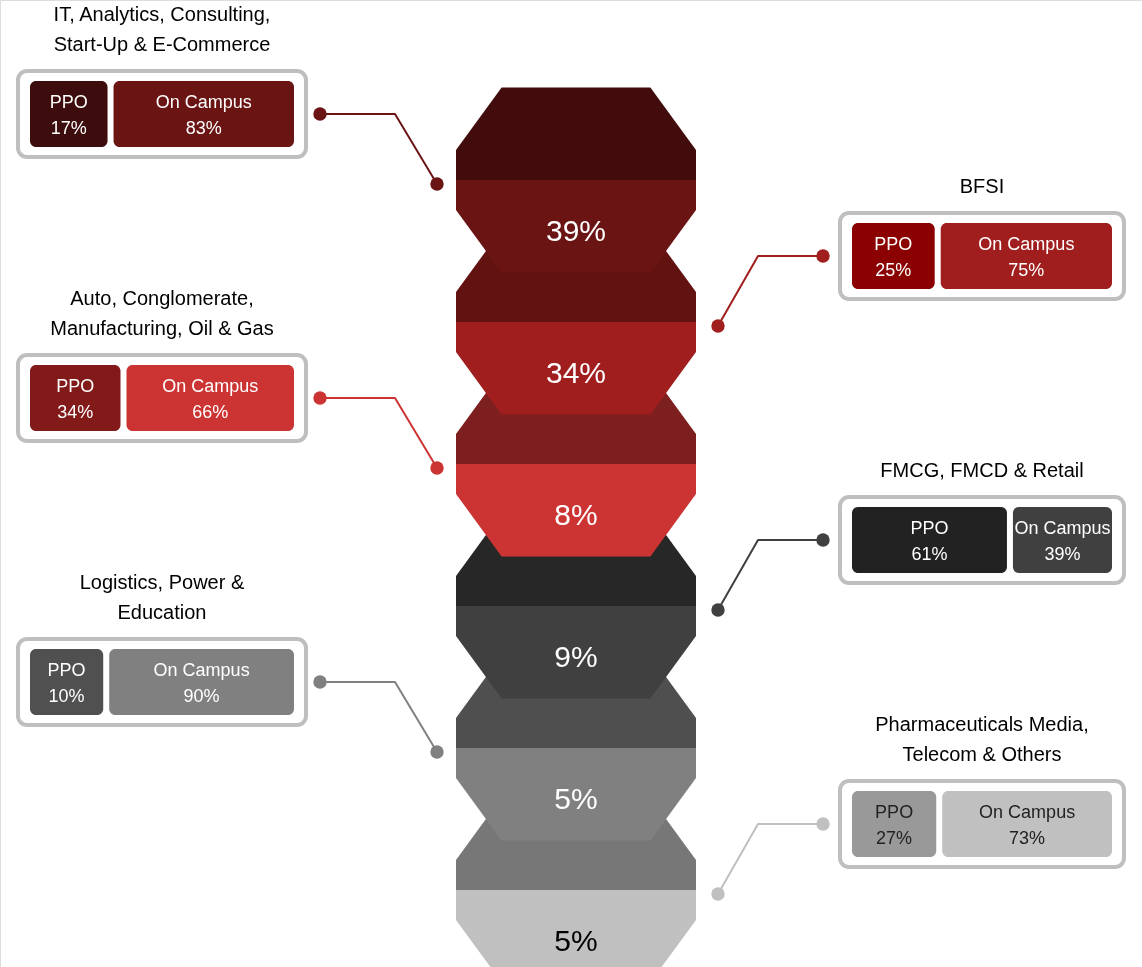 The image size is (1142, 967). I want to click on text: 39%, so click(576, 230).